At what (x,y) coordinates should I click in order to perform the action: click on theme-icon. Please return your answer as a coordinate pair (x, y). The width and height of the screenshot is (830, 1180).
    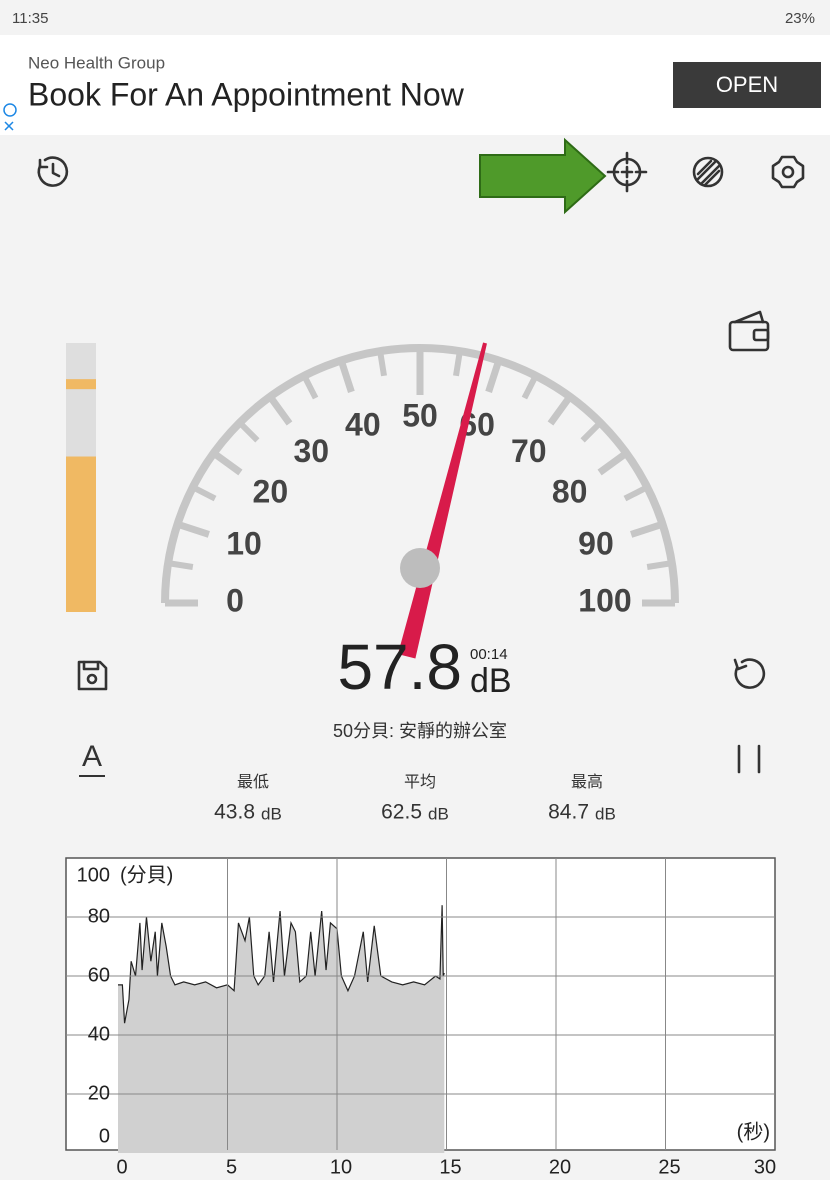
    Looking at the image, I should click on (708, 172).